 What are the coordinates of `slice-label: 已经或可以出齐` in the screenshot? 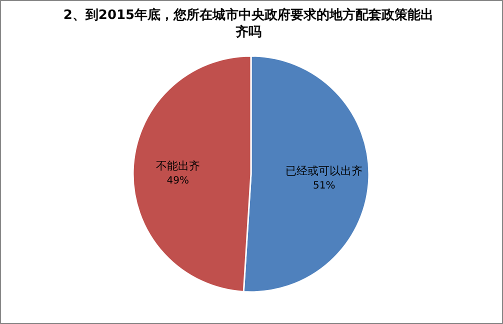 It's located at (324, 171).